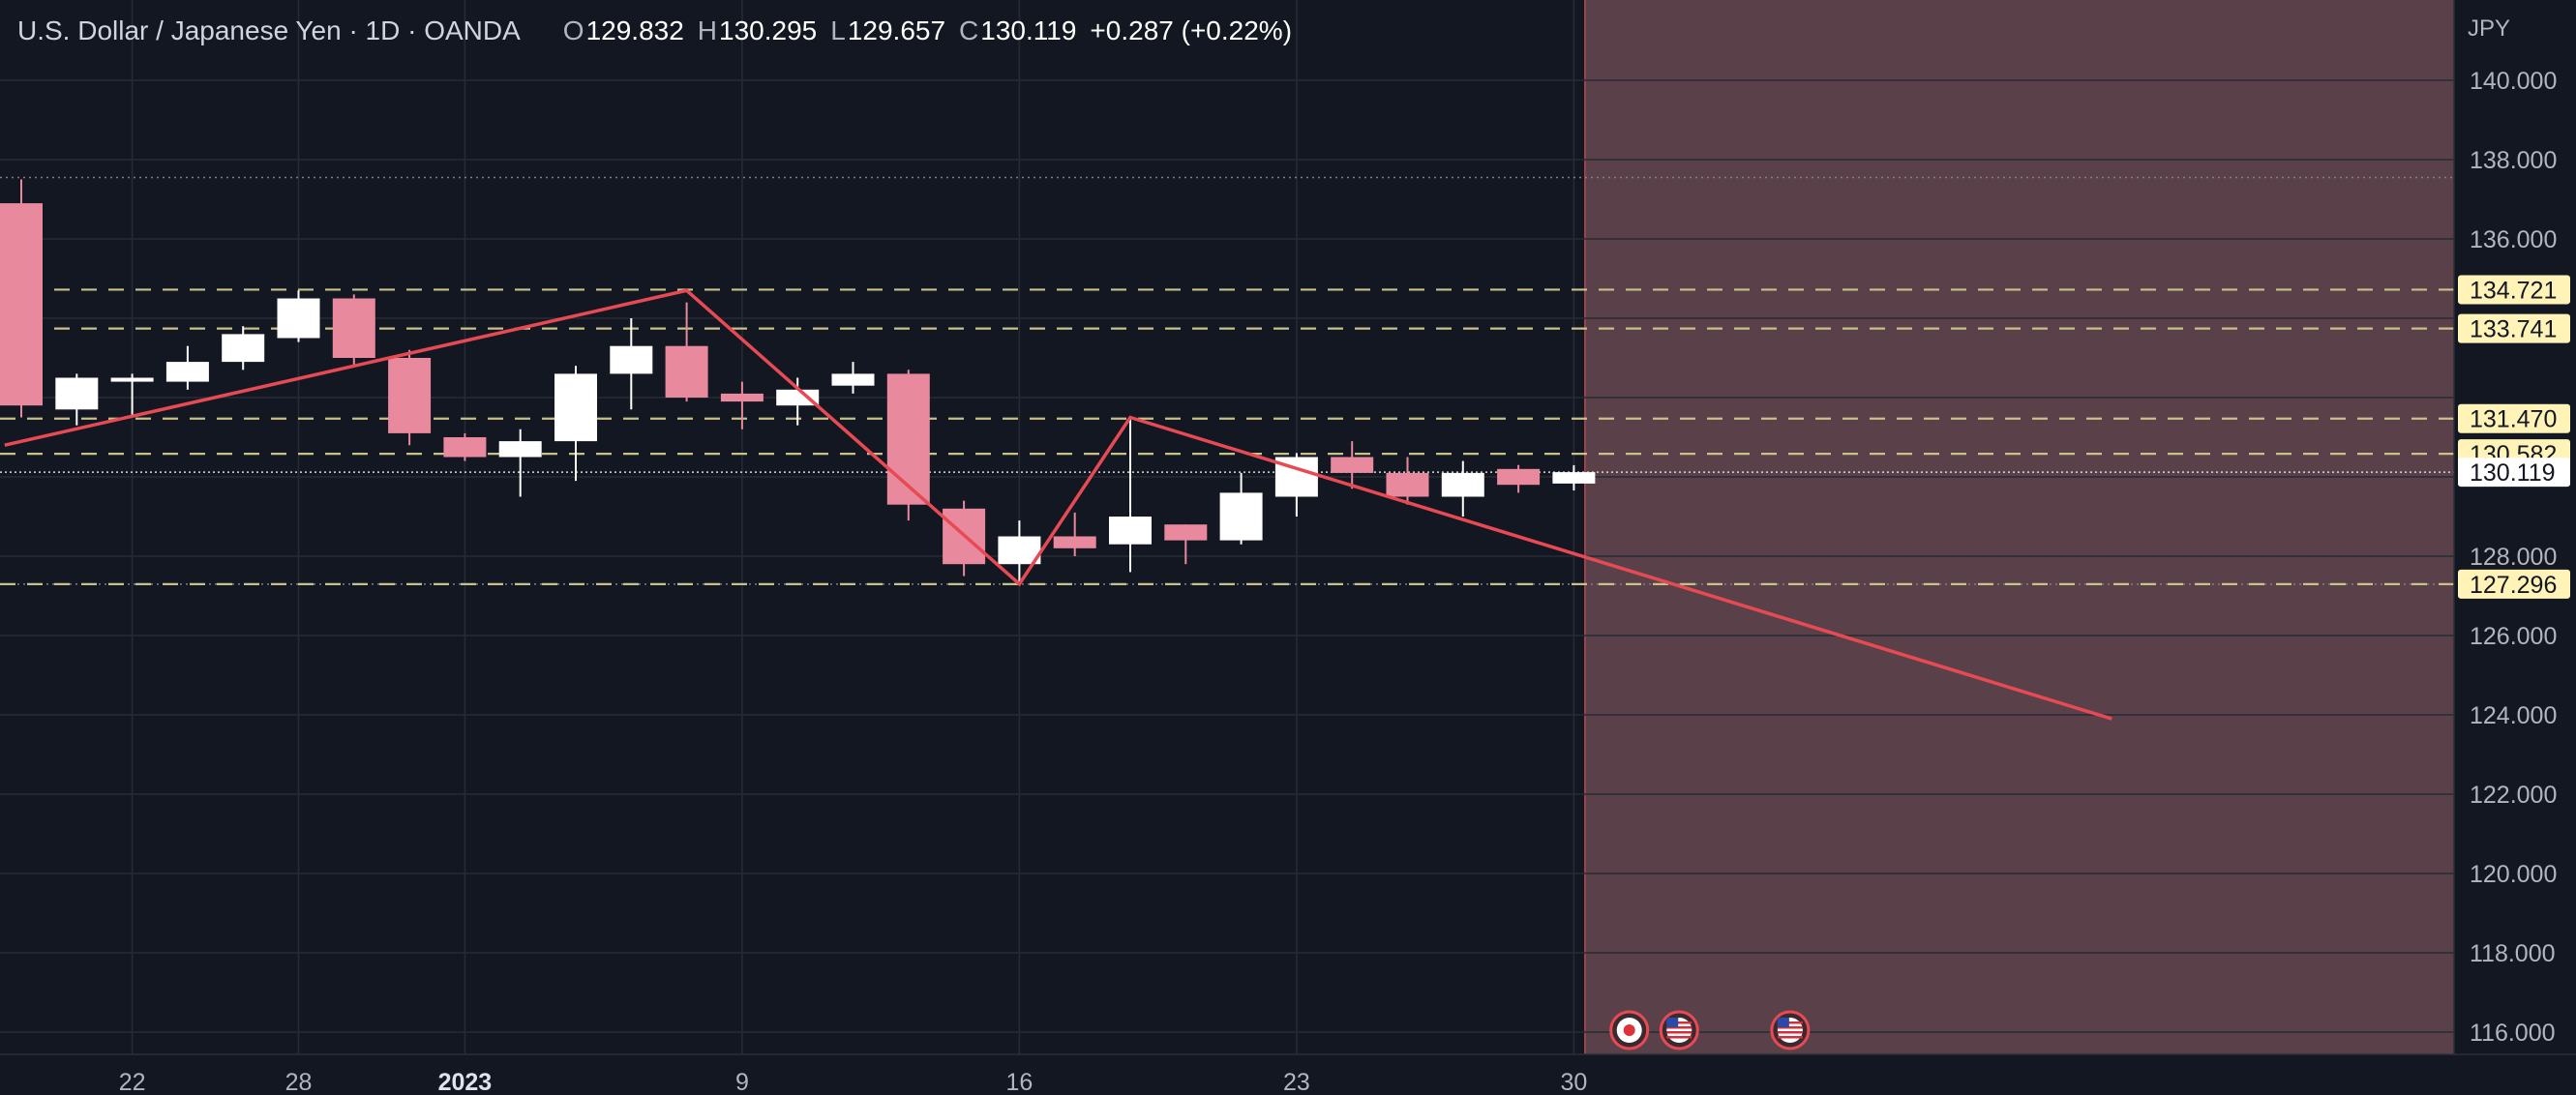 The image size is (2576, 1095). I want to click on price-tick-label: 118.000, so click(2513, 953).